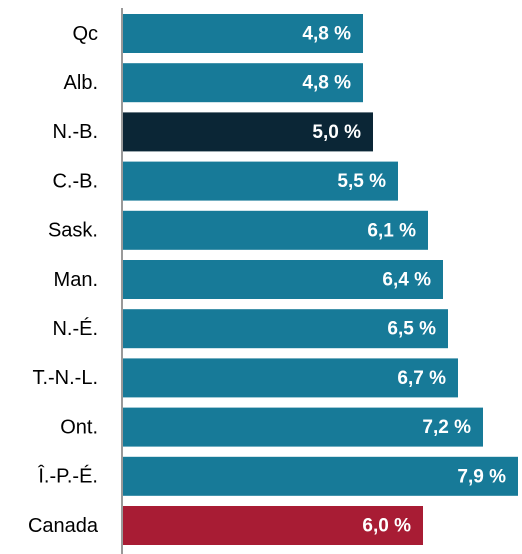 This screenshot has height=554, width=522. Describe the element at coordinates (81, 83) in the screenshot. I see `category-label: Alb.` at that location.